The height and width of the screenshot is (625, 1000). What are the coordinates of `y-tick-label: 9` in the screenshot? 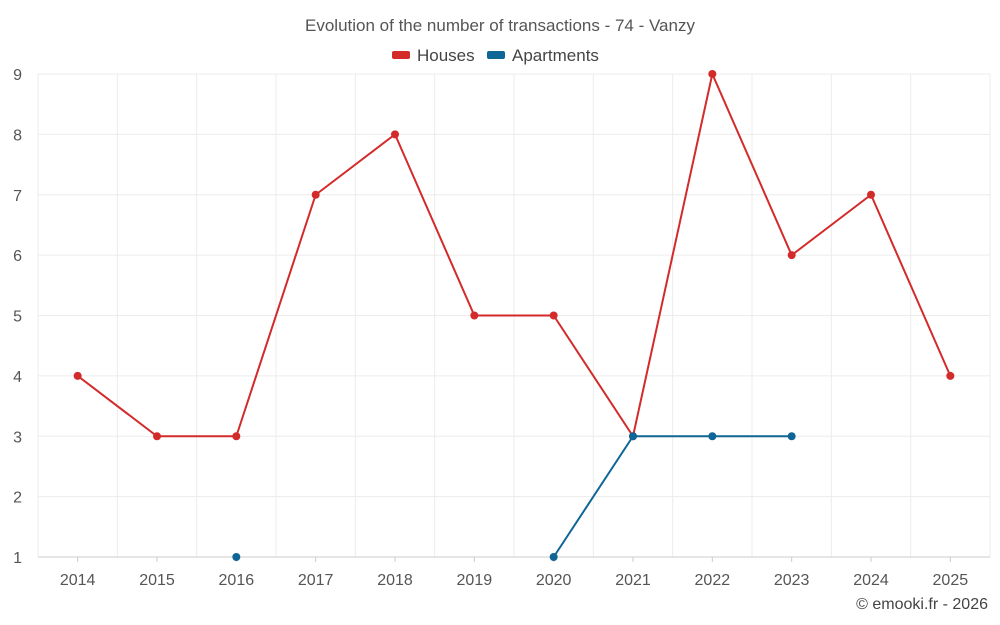 It's located at (17, 75).